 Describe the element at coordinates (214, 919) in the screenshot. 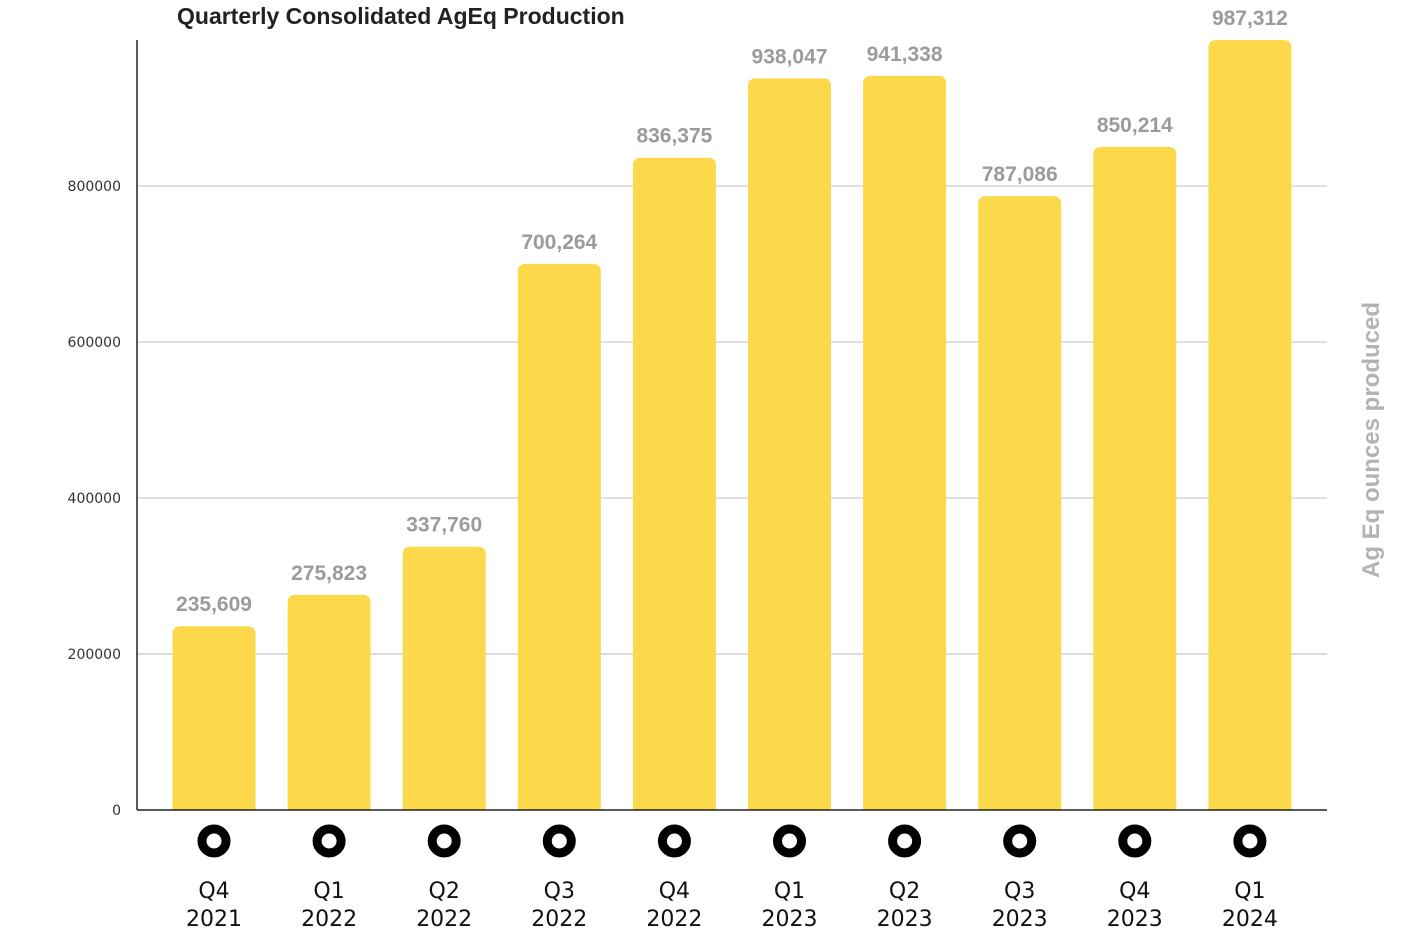

I see `x-tick-year: 2021` at that location.